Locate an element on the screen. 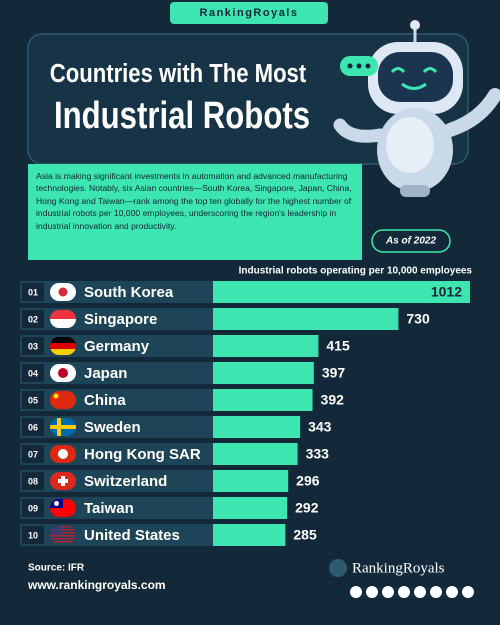 This screenshot has width=500, height=625. title-line: Industrial Robots is located at coordinates (182, 116).